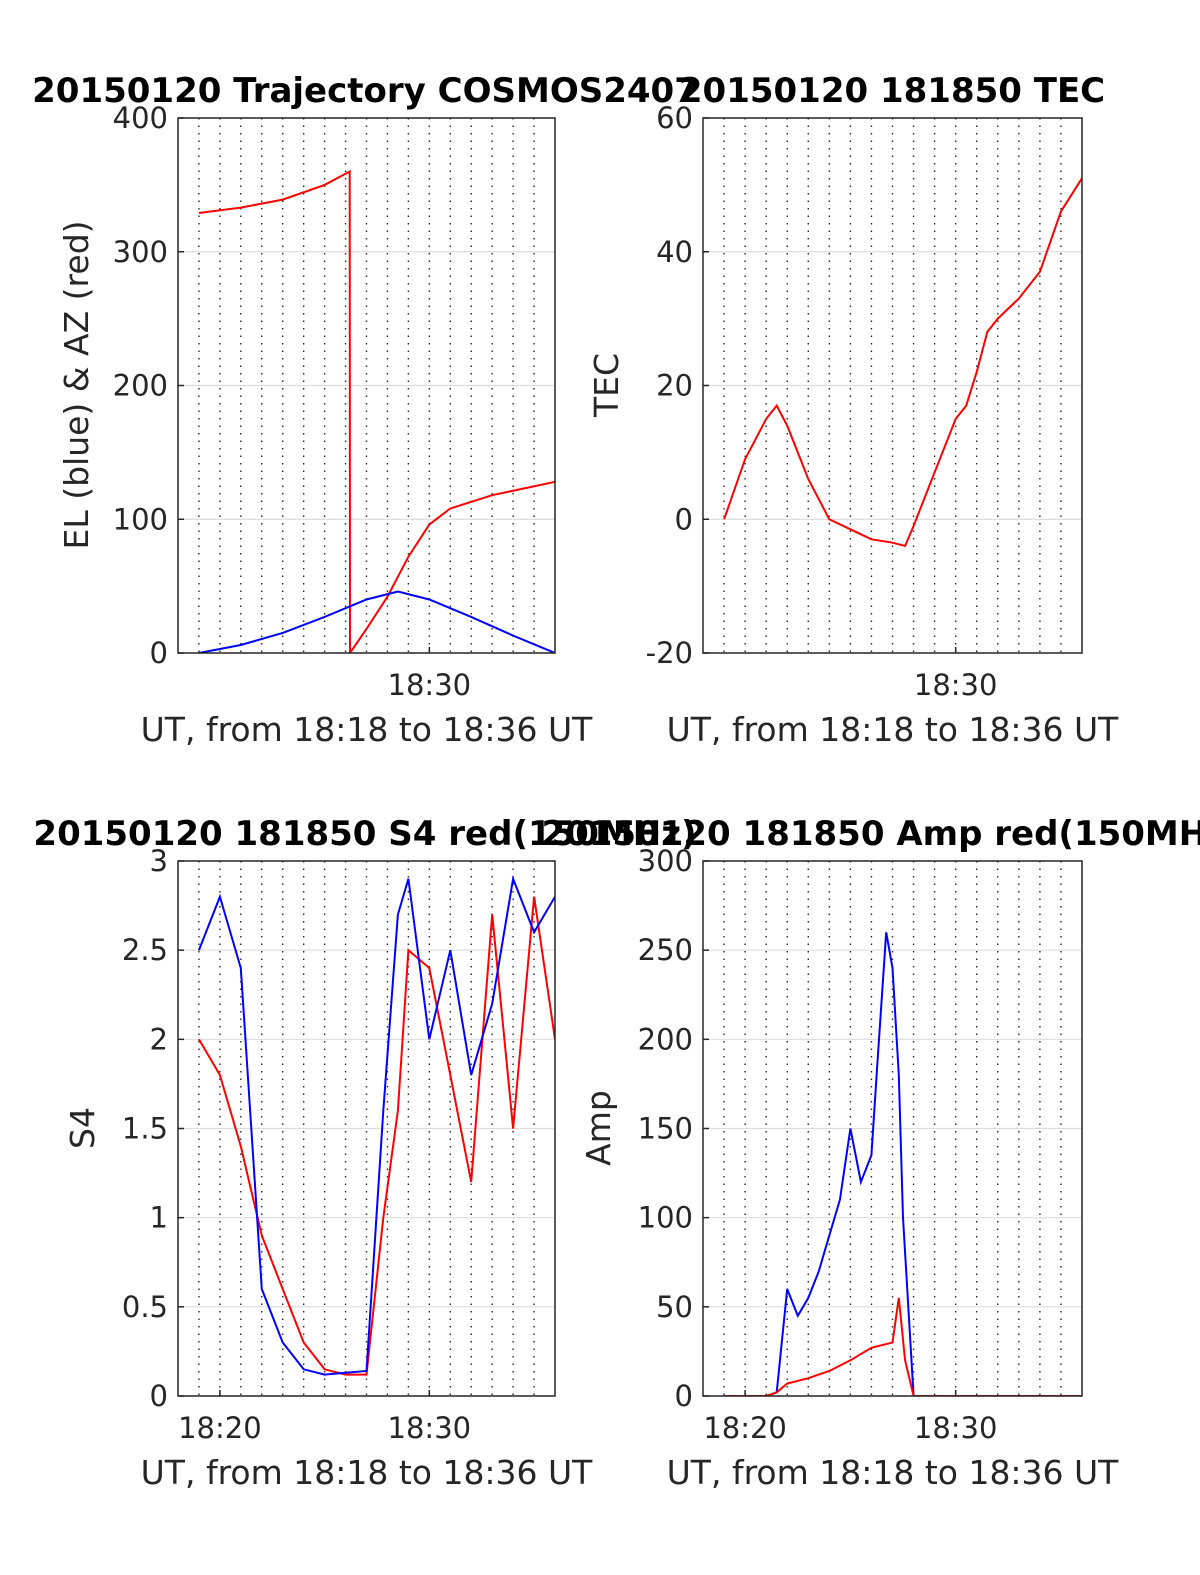 This screenshot has width=1200, height=1575. Describe the element at coordinates (669, 653) in the screenshot. I see `y-tick-label: -20` at that location.